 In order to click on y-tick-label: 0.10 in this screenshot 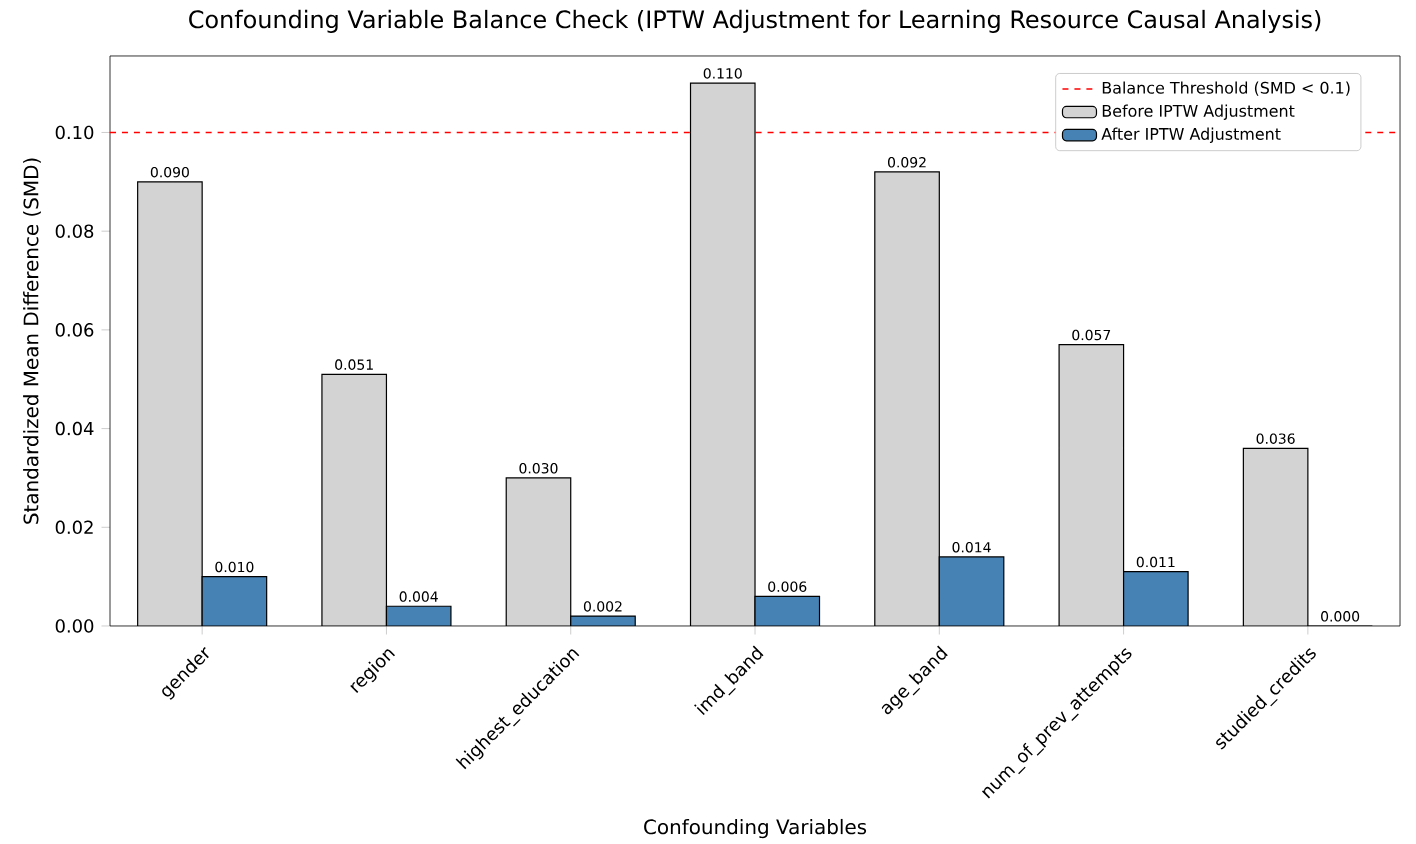, I will do `click(74, 132)`.